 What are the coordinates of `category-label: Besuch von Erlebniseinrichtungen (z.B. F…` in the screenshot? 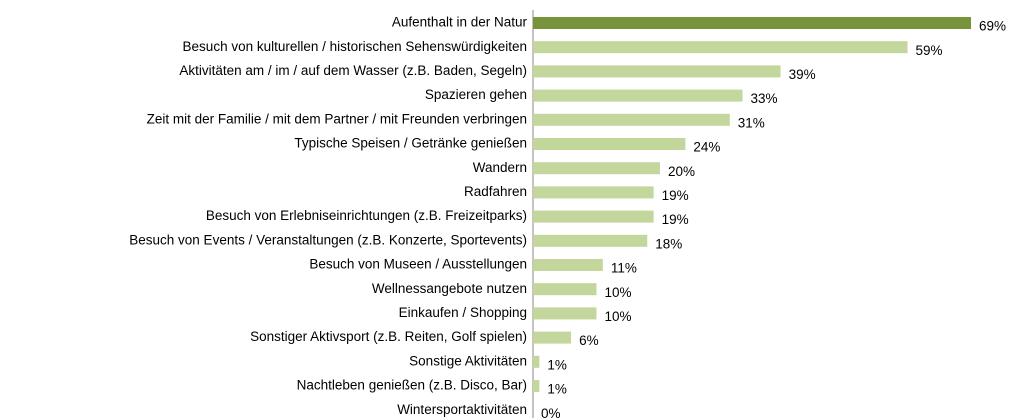 It's located at (366, 215).